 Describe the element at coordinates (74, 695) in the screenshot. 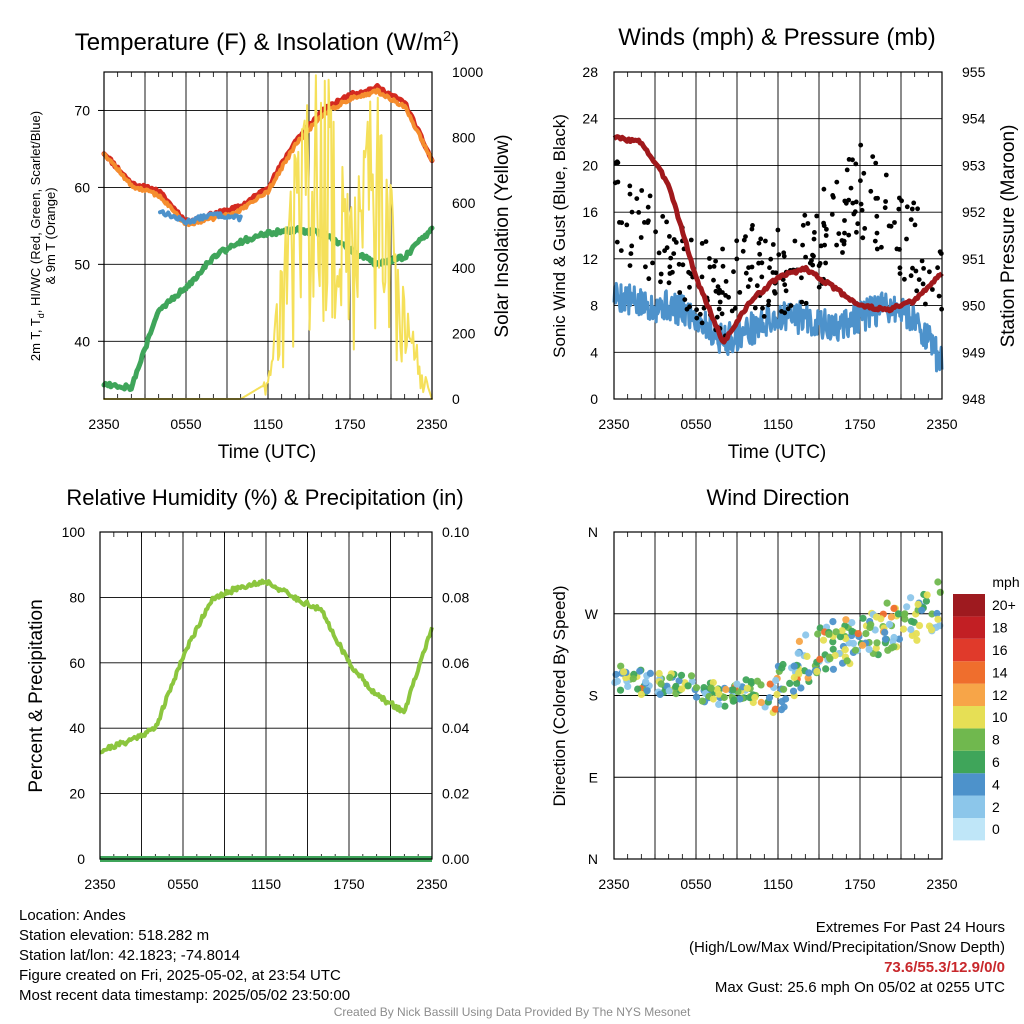

I see `rh-y-ticks: 0 20 40 60 80 100` at that location.